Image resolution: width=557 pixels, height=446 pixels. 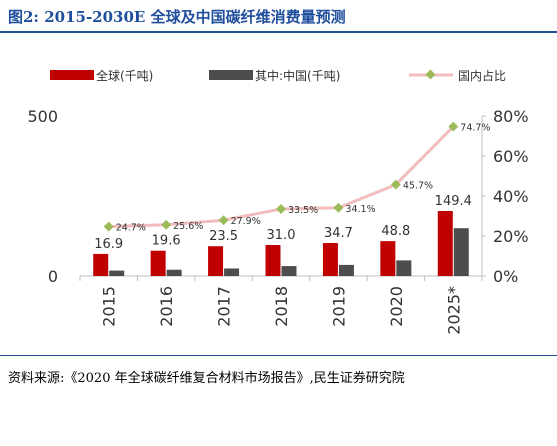 What do you see at coordinates (511, 236) in the screenshot?
I see `y-right-tick-label: 20%` at bounding box center [511, 236].